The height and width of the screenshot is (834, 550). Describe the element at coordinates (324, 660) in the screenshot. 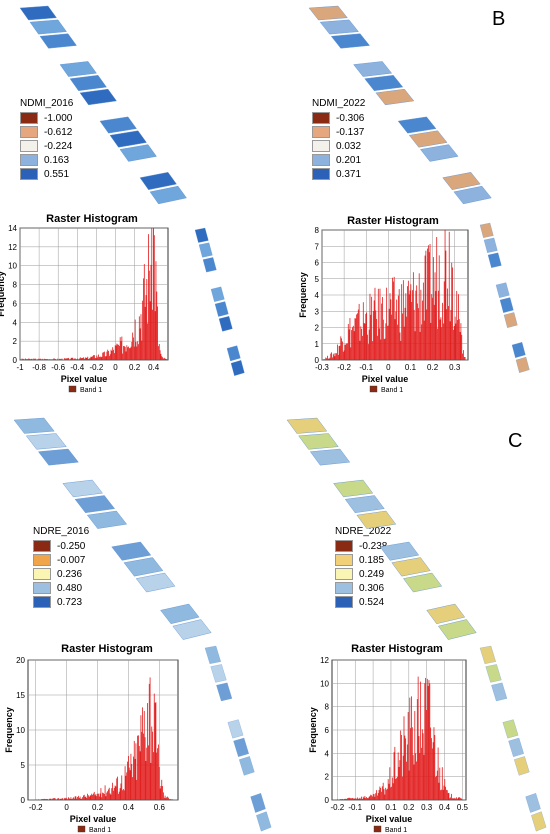

I see `y-tick-label: 12` at that location.